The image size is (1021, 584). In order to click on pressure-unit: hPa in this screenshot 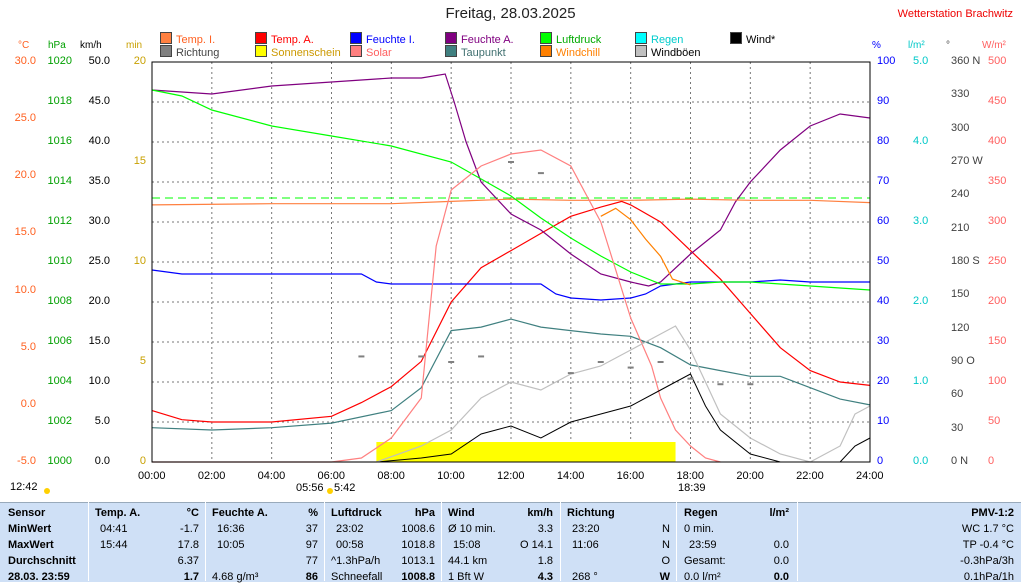, I will do `click(424, 513)`.